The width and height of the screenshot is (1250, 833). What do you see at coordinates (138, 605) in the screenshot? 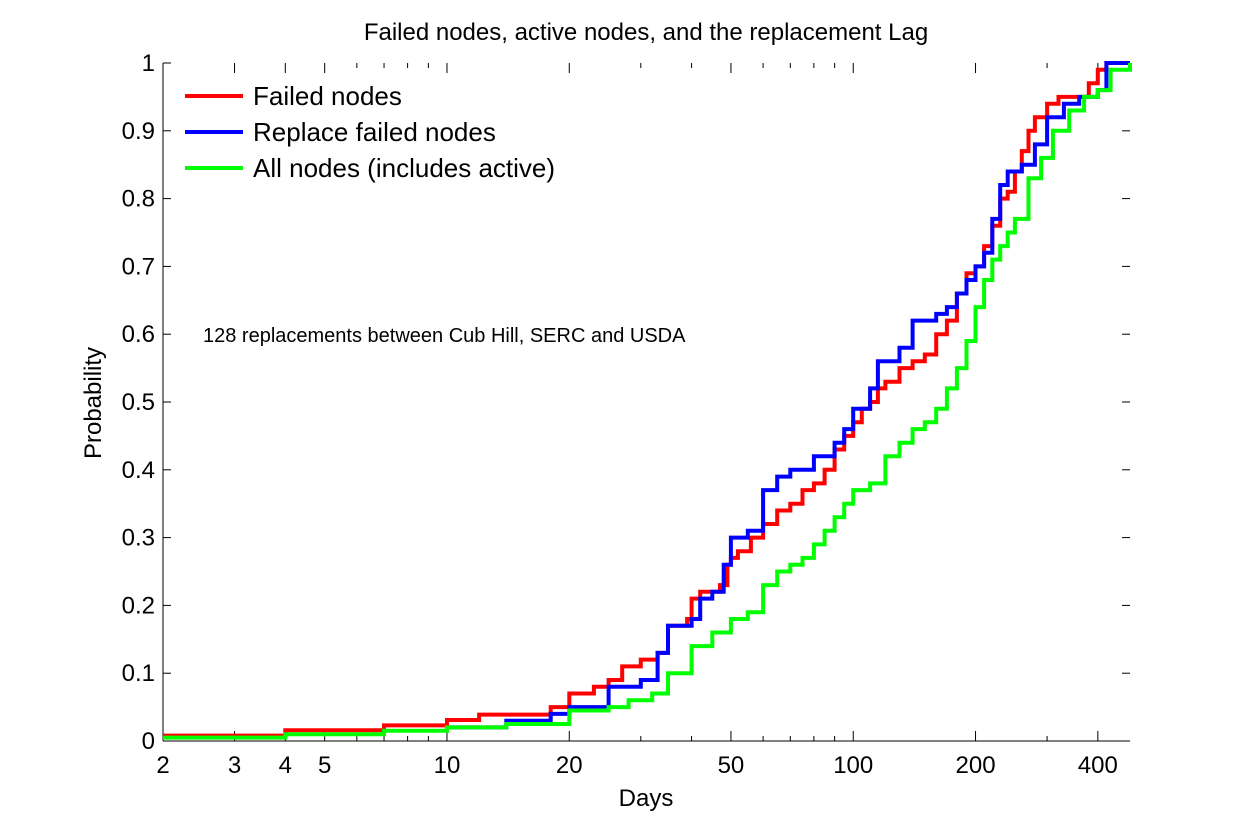
I see `y-tick-label: 0.2` at bounding box center [138, 605].